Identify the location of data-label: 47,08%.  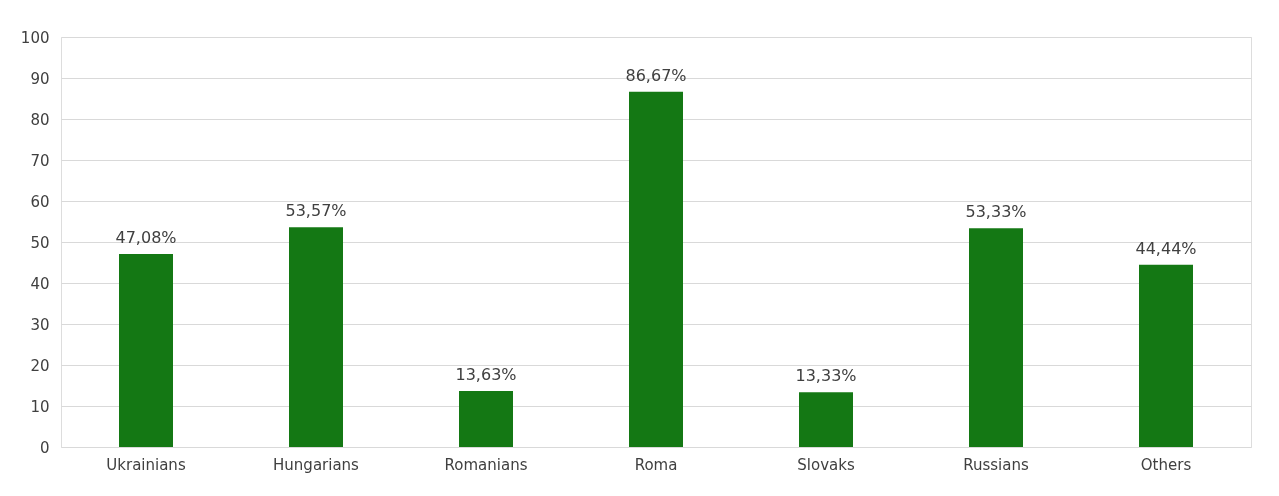
(146, 237).